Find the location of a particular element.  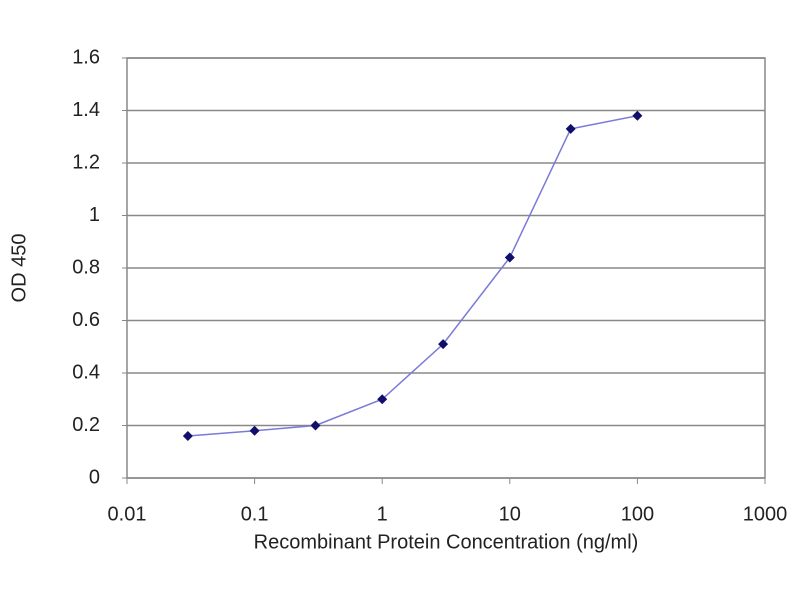

y-tick-label: 0.6 is located at coordinates (86, 320).